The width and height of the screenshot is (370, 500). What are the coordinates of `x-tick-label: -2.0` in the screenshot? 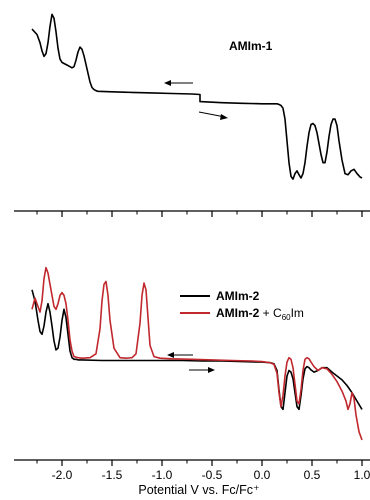 It's located at (62, 475).